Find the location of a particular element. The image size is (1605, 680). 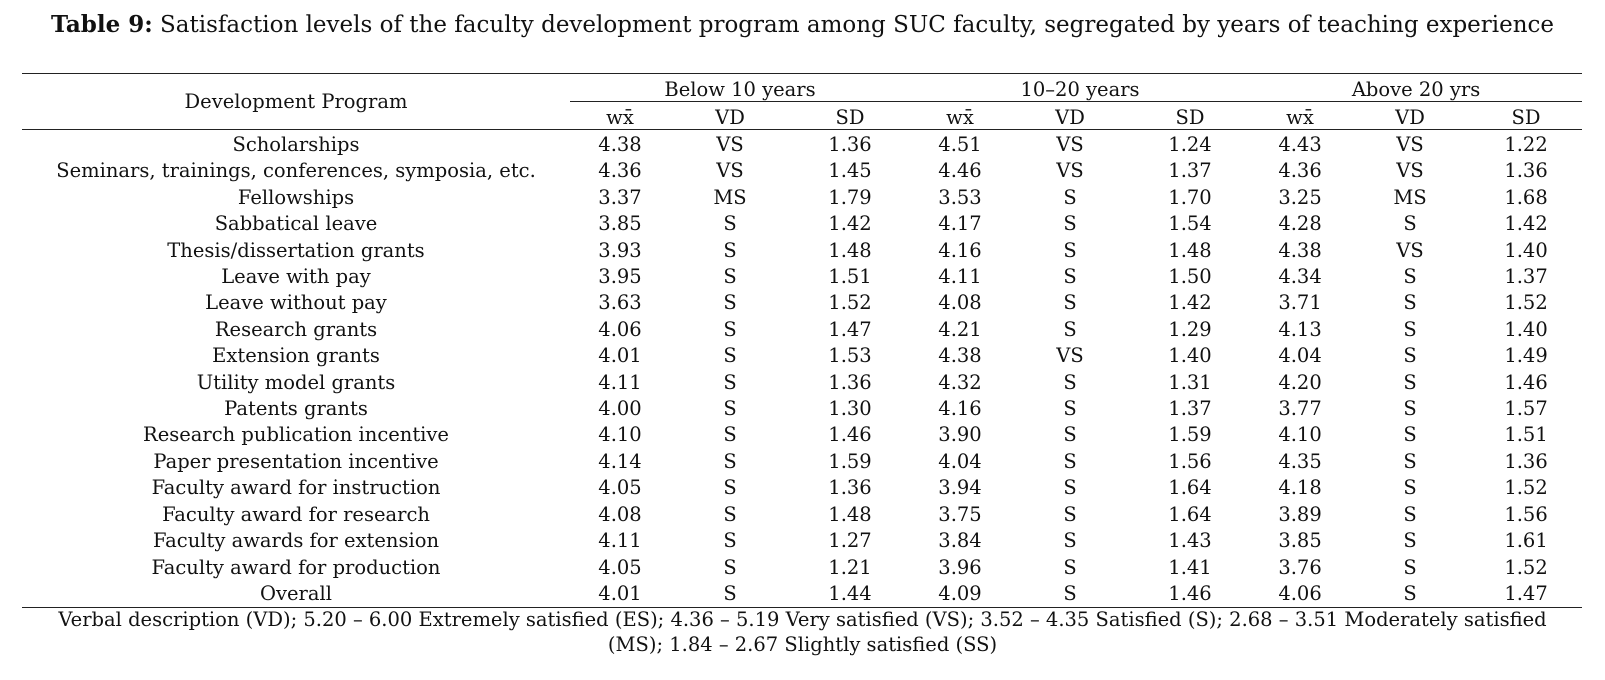

program-name: Research publication incentive is located at coordinates (296, 435).